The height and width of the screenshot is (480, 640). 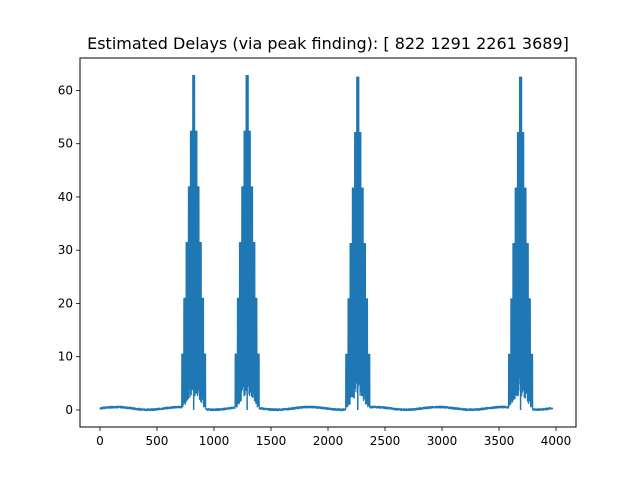 I want to click on x-tick-label: 3500, so click(x=499, y=441).